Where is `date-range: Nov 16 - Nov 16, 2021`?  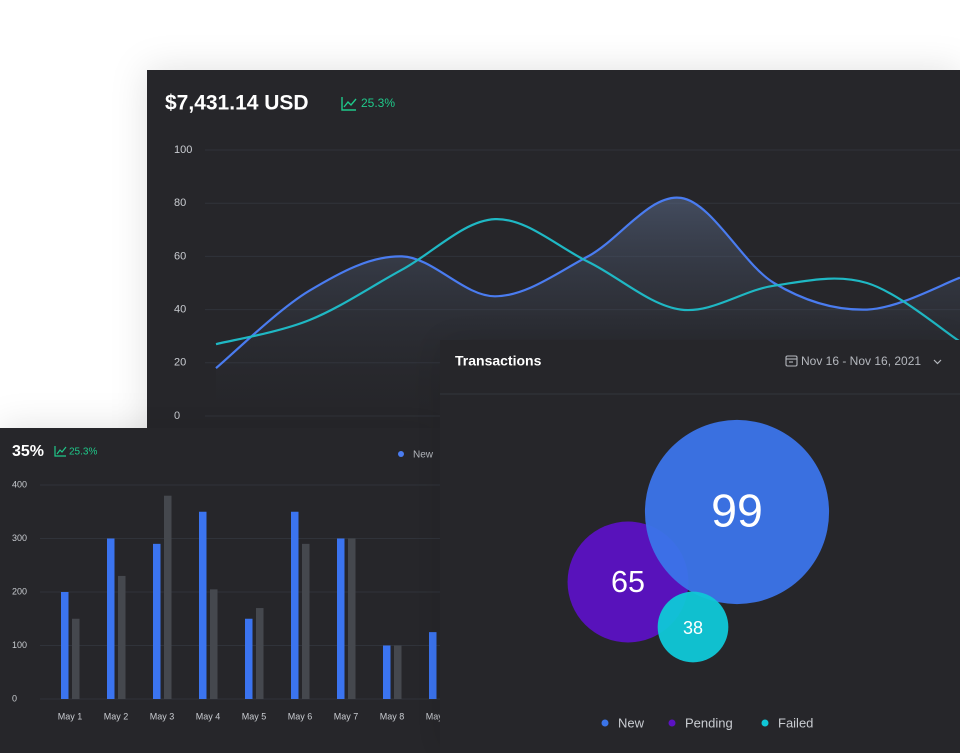
date-range: Nov 16 - Nov 16, 2021 is located at coordinates (861, 361).